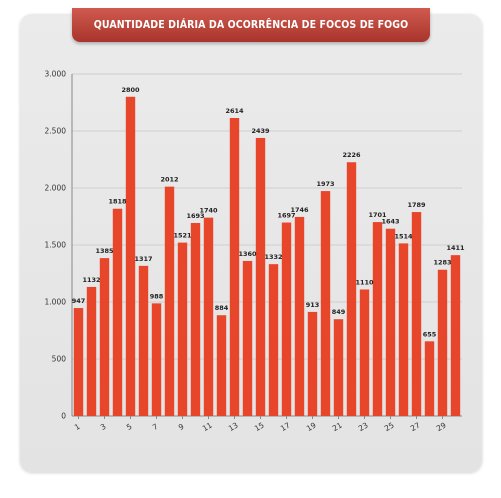 The image size is (501, 498). Describe the element at coordinates (390, 222) in the screenshot. I see `data-label: 1643` at that location.